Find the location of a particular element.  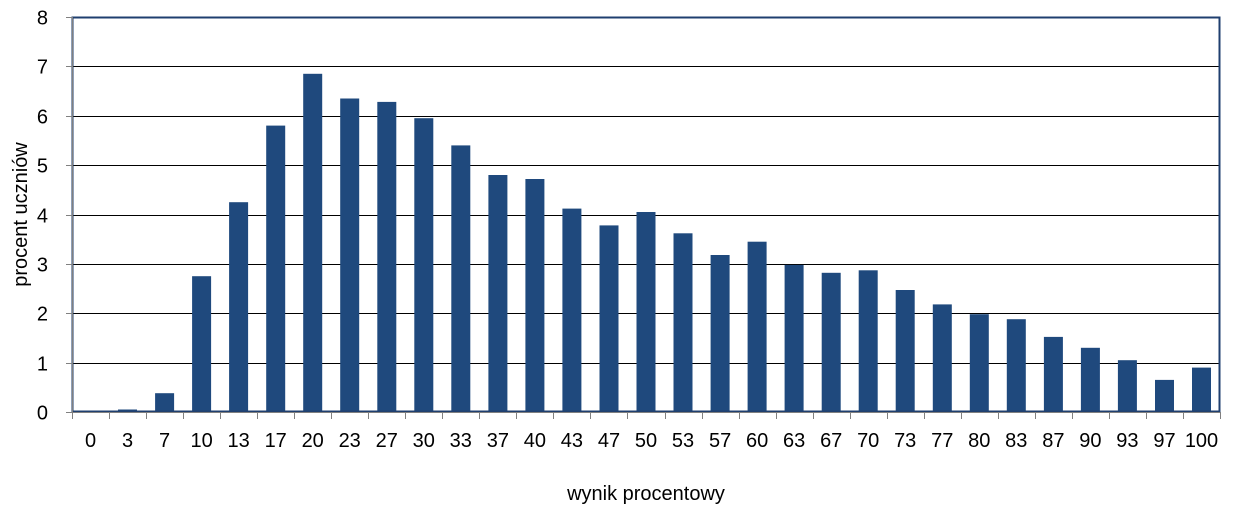

x-tick-label: 43 is located at coordinates (572, 441).